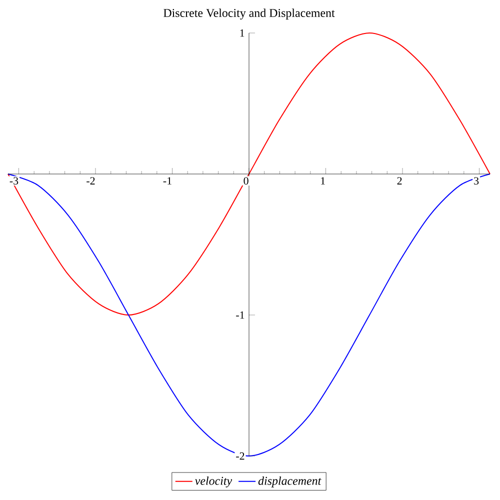 The width and height of the screenshot is (500, 500). I want to click on chart-title: Discrete Velocity and Displacement, so click(249, 14).